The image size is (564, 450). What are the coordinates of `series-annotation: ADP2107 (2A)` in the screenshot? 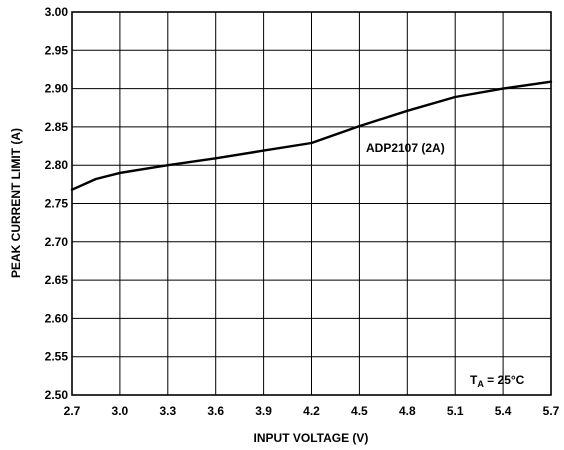 It's located at (405, 148).